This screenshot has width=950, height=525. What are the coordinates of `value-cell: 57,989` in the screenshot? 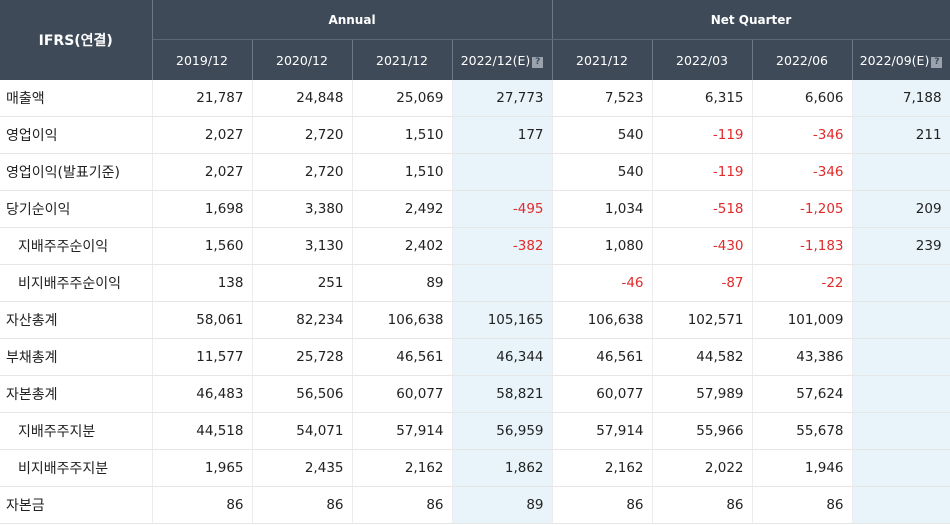 It's located at (702, 394).